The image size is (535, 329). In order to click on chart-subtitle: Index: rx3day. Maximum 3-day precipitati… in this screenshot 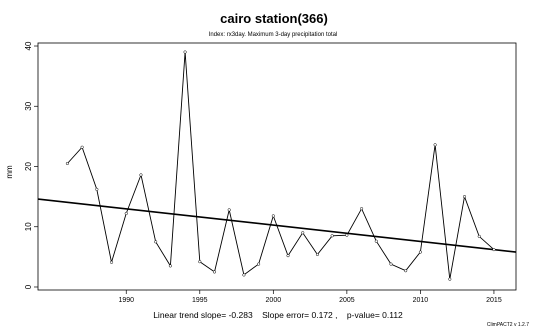, I will do `click(273, 35)`.